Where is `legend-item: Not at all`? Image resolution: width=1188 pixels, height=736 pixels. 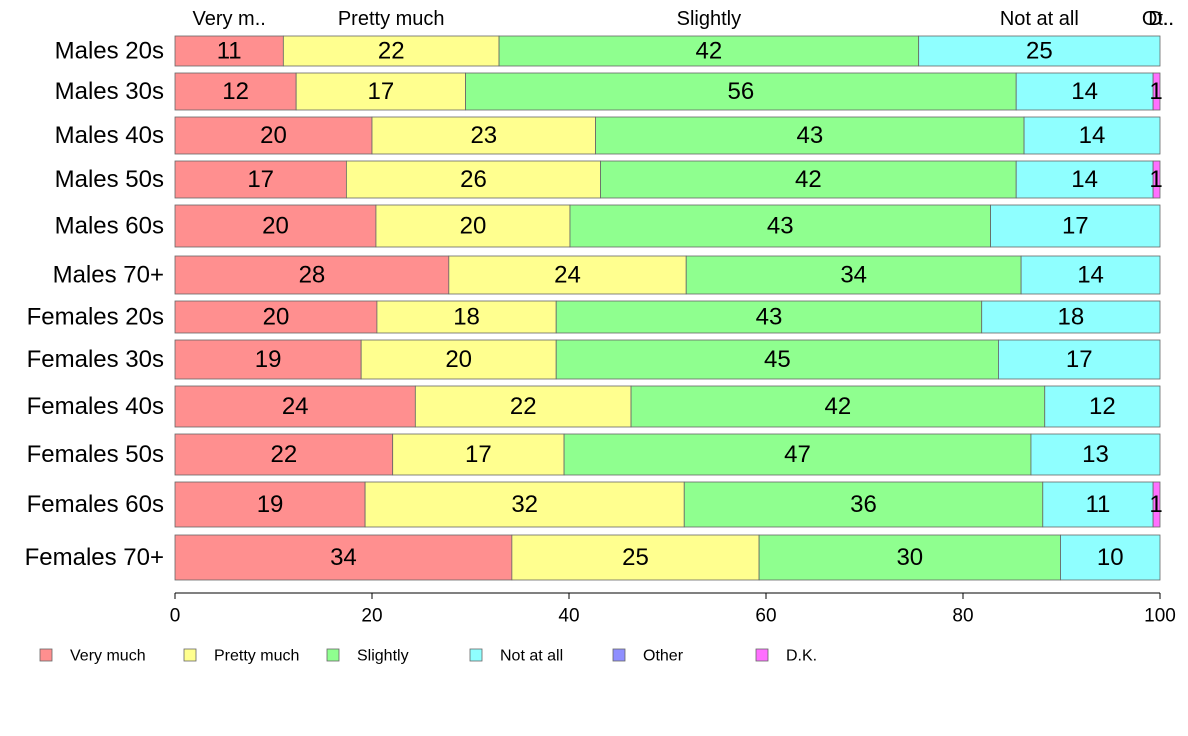 legend-item: Not at all is located at coordinates (516, 656).